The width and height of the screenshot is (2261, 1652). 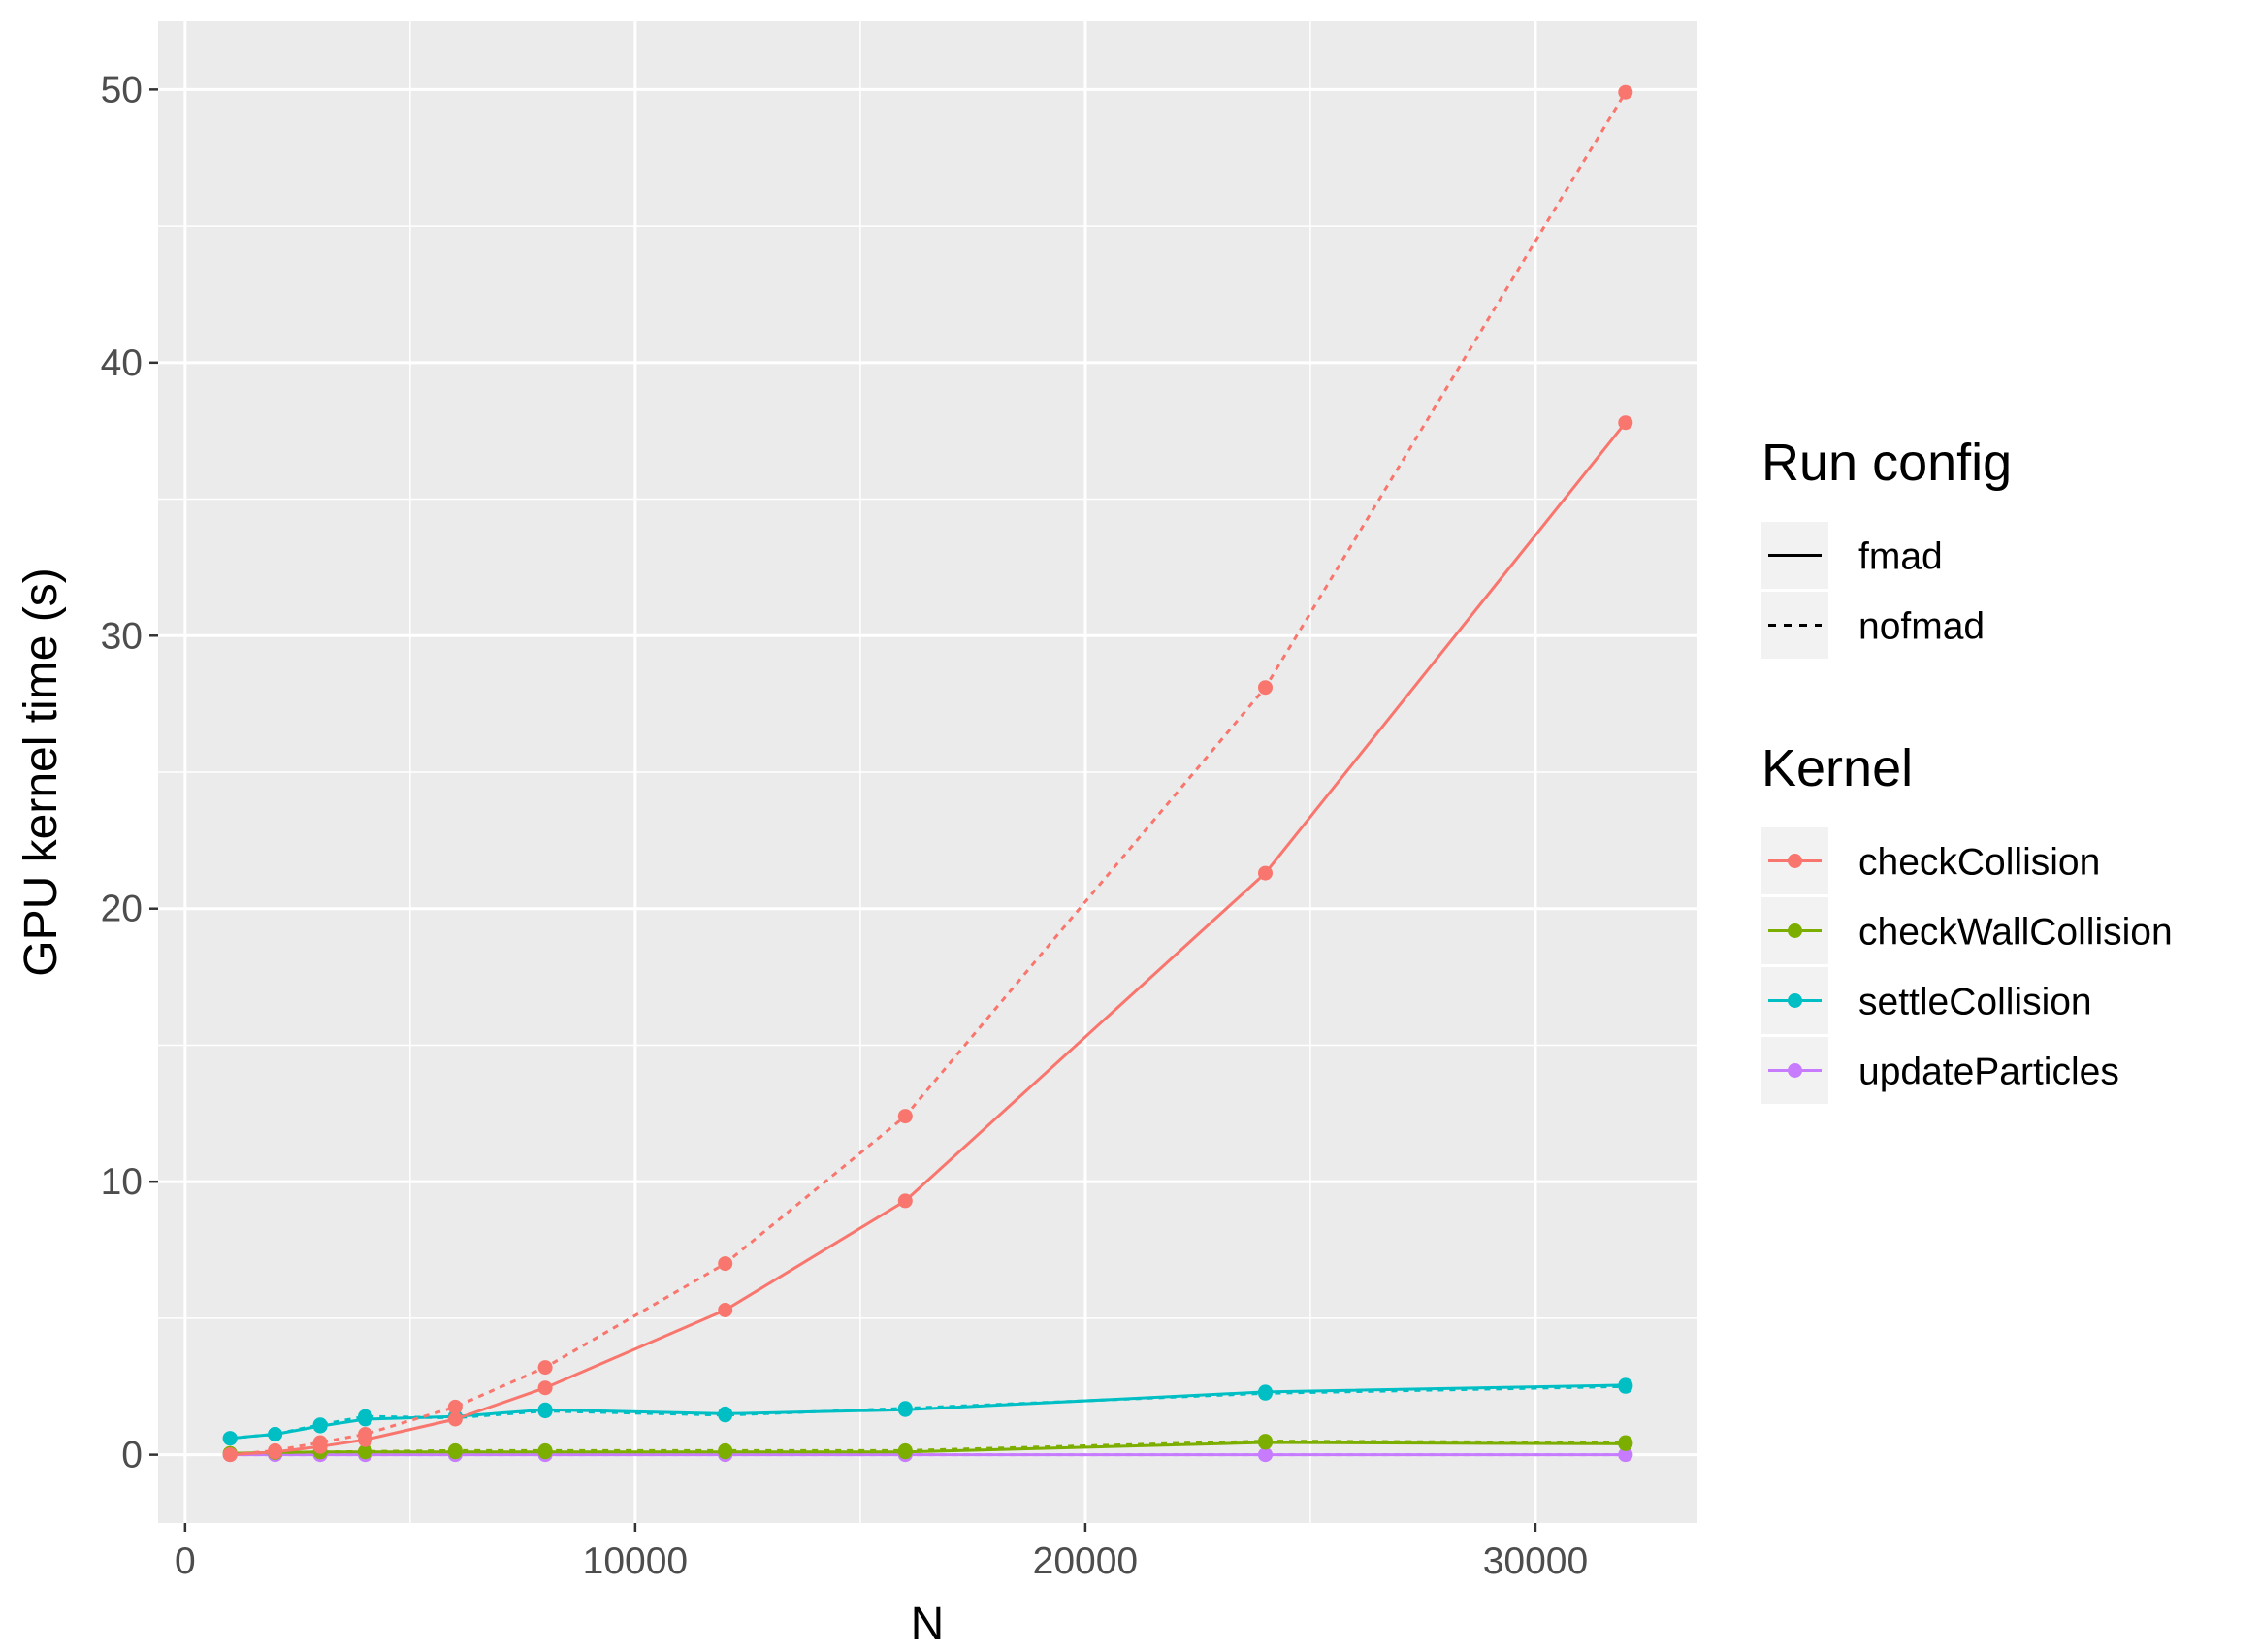 What do you see at coordinates (928, 1448) in the screenshot?
I see `series-line-checkWallCollision-nofmad` at bounding box center [928, 1448].